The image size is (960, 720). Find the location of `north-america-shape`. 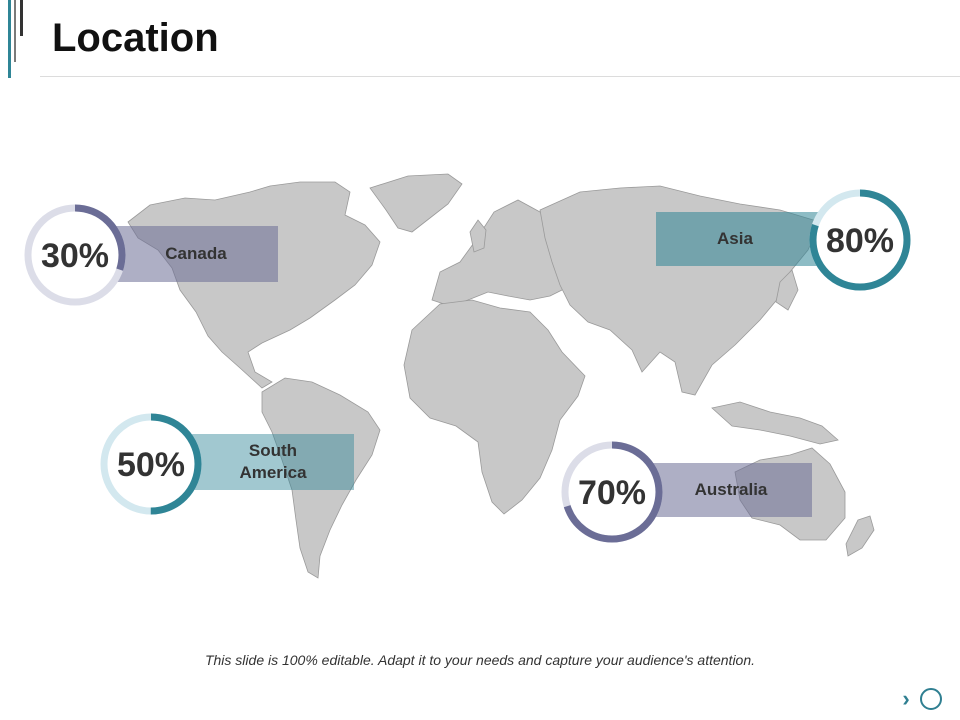

north-america-shape is located at coordinates (254, 285).